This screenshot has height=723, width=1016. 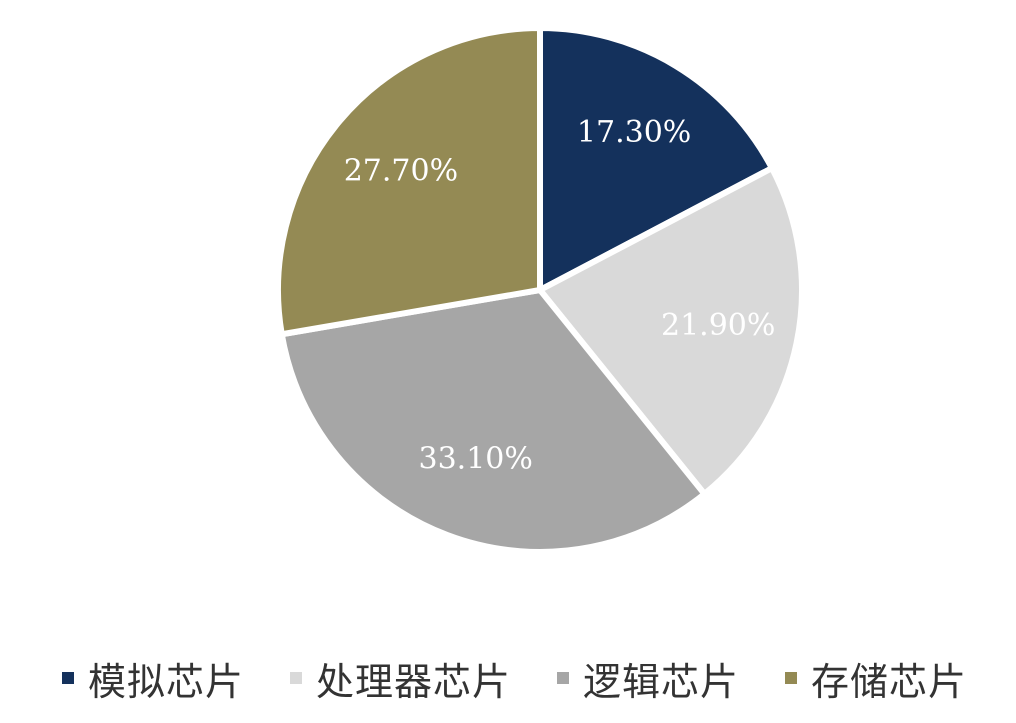 What do you see at coordinates (791, 678) in the screenshot?
I see `legend-swatch-memory-chip` at bounding box center [791, 678].